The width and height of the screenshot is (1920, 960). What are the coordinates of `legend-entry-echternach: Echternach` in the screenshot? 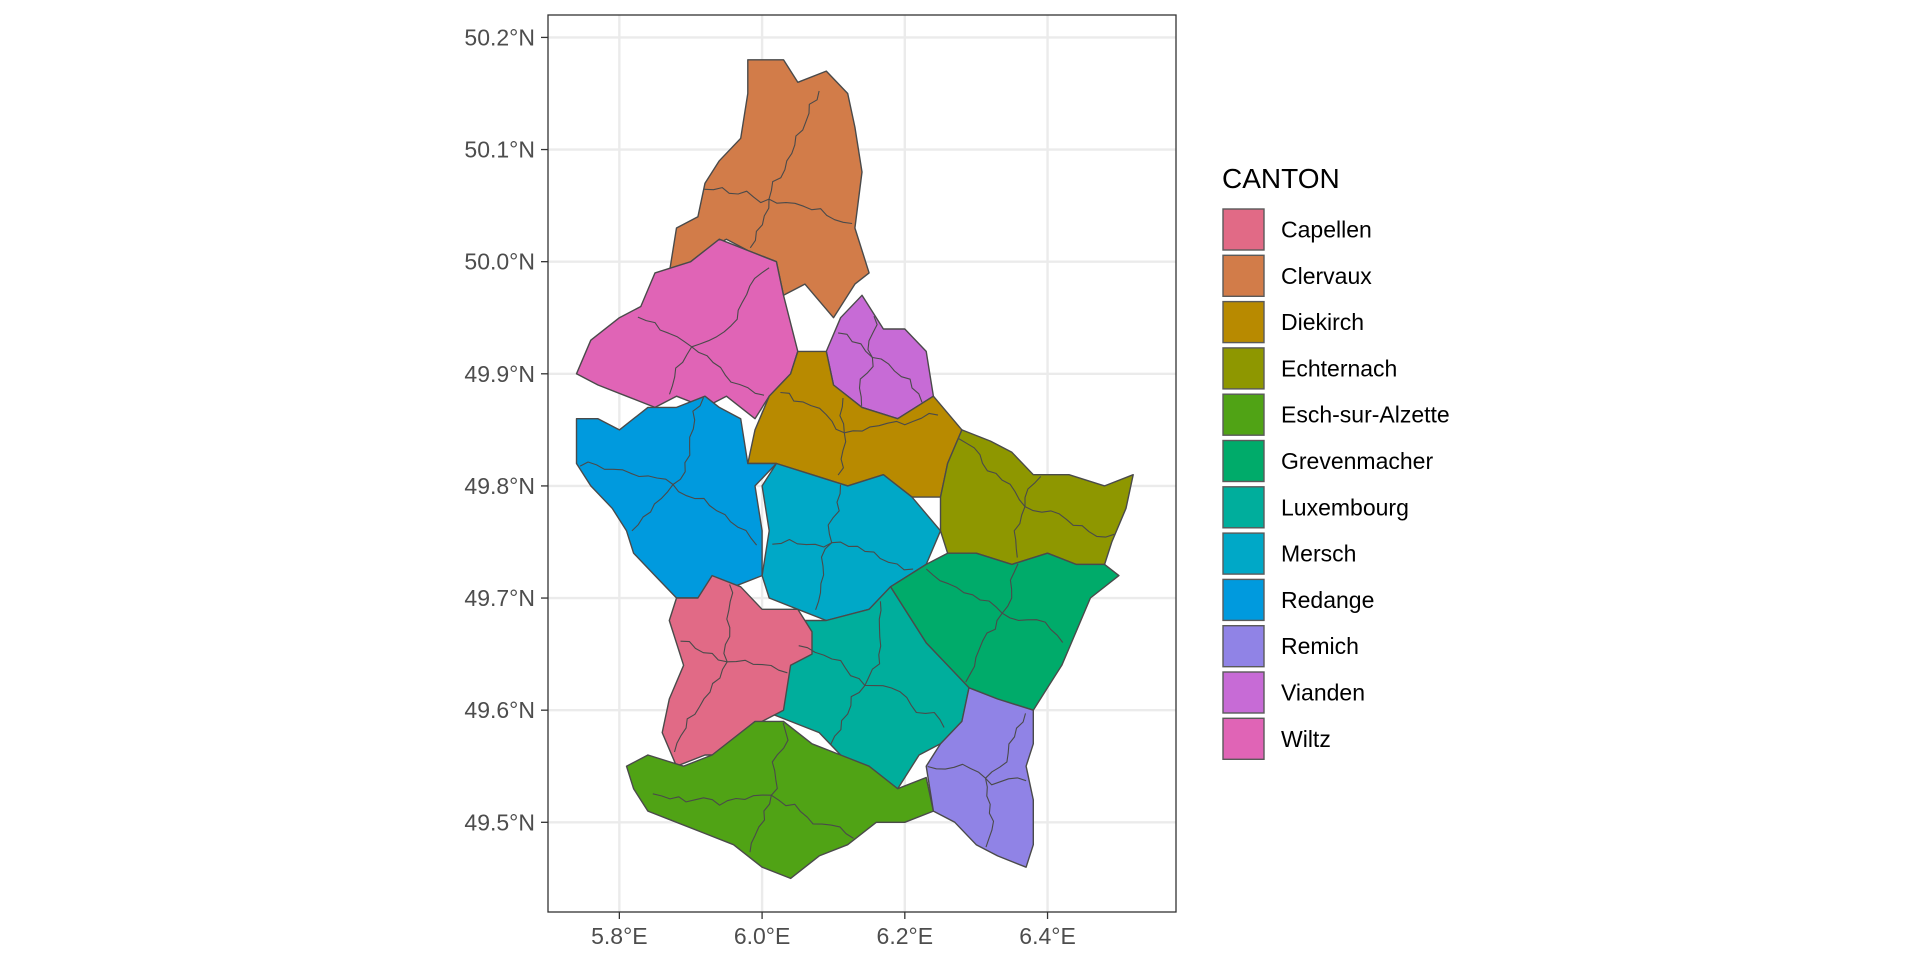 It's located at (1309, 368).